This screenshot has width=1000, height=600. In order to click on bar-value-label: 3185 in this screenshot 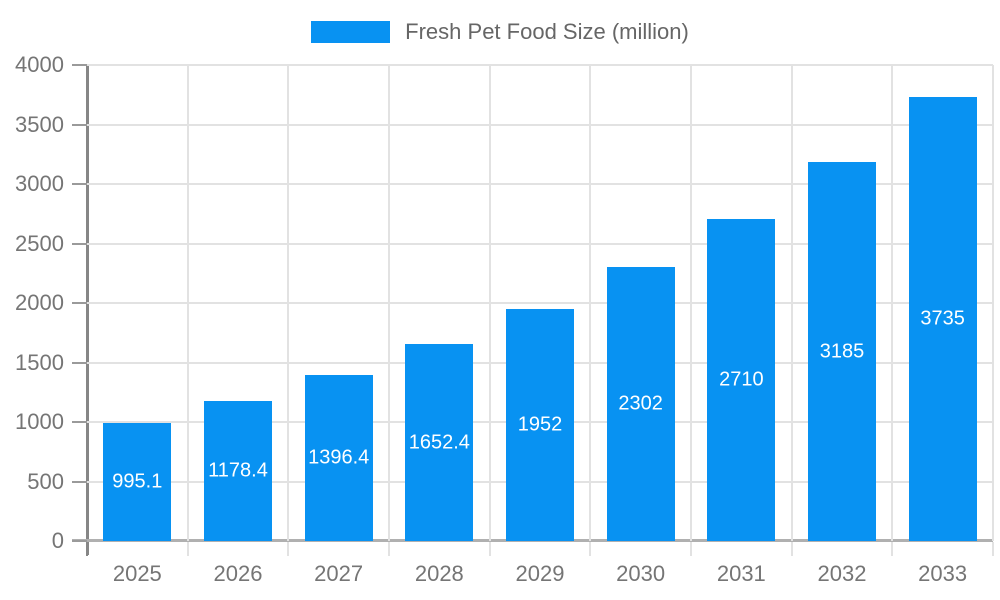, I will do `click(842, 351)`.